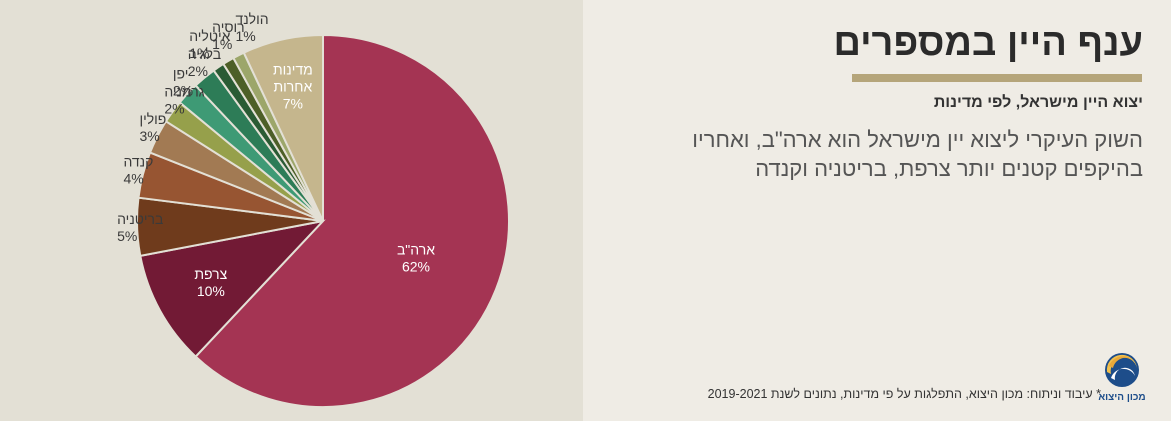 Image resolution: width=1171 pixels, height=421 pixels. I want to click on slice-category-label: יפן, so click(181, 73).